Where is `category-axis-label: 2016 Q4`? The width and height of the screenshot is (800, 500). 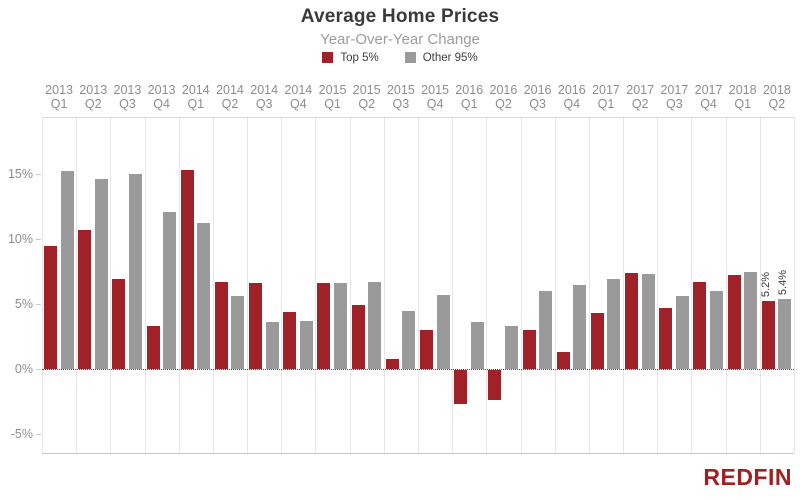 category-axis-label: 2016 Q4 is located at coordinates (571, 97).